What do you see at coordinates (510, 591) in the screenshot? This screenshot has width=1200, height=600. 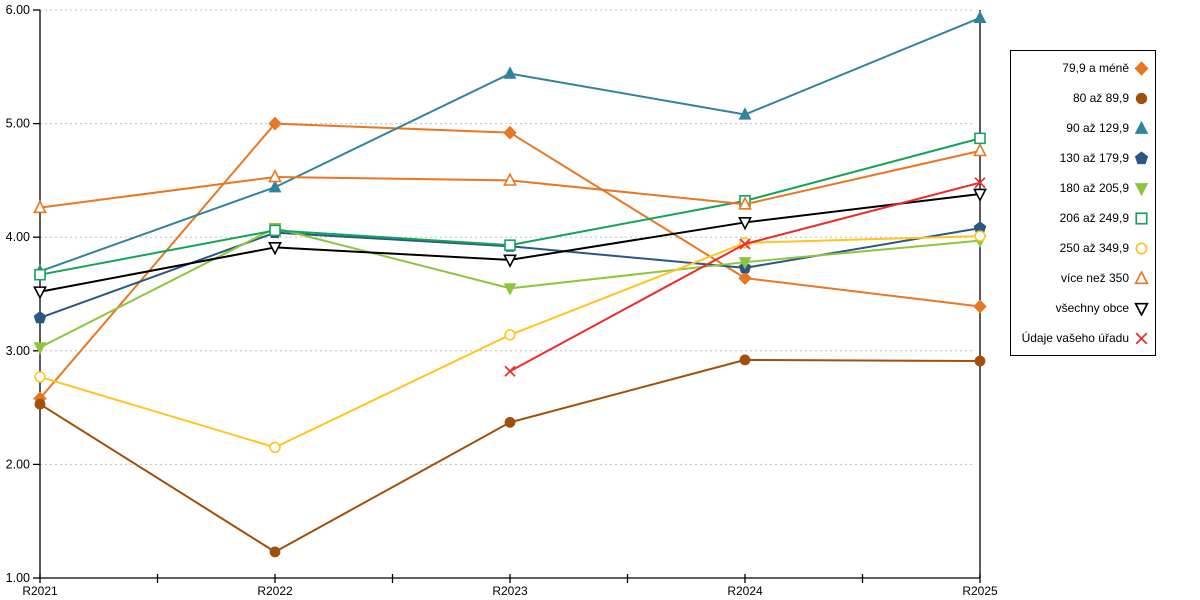 I see `x-tick-label: R2023` at bounding box center [510, 591].